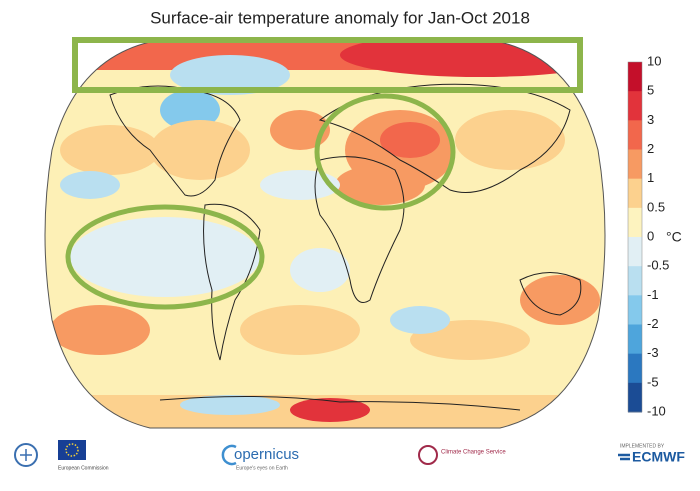 The height and width of the screenshot is (491, 700). I want to click on colorbar-label: -0.5, so click(658, 265).